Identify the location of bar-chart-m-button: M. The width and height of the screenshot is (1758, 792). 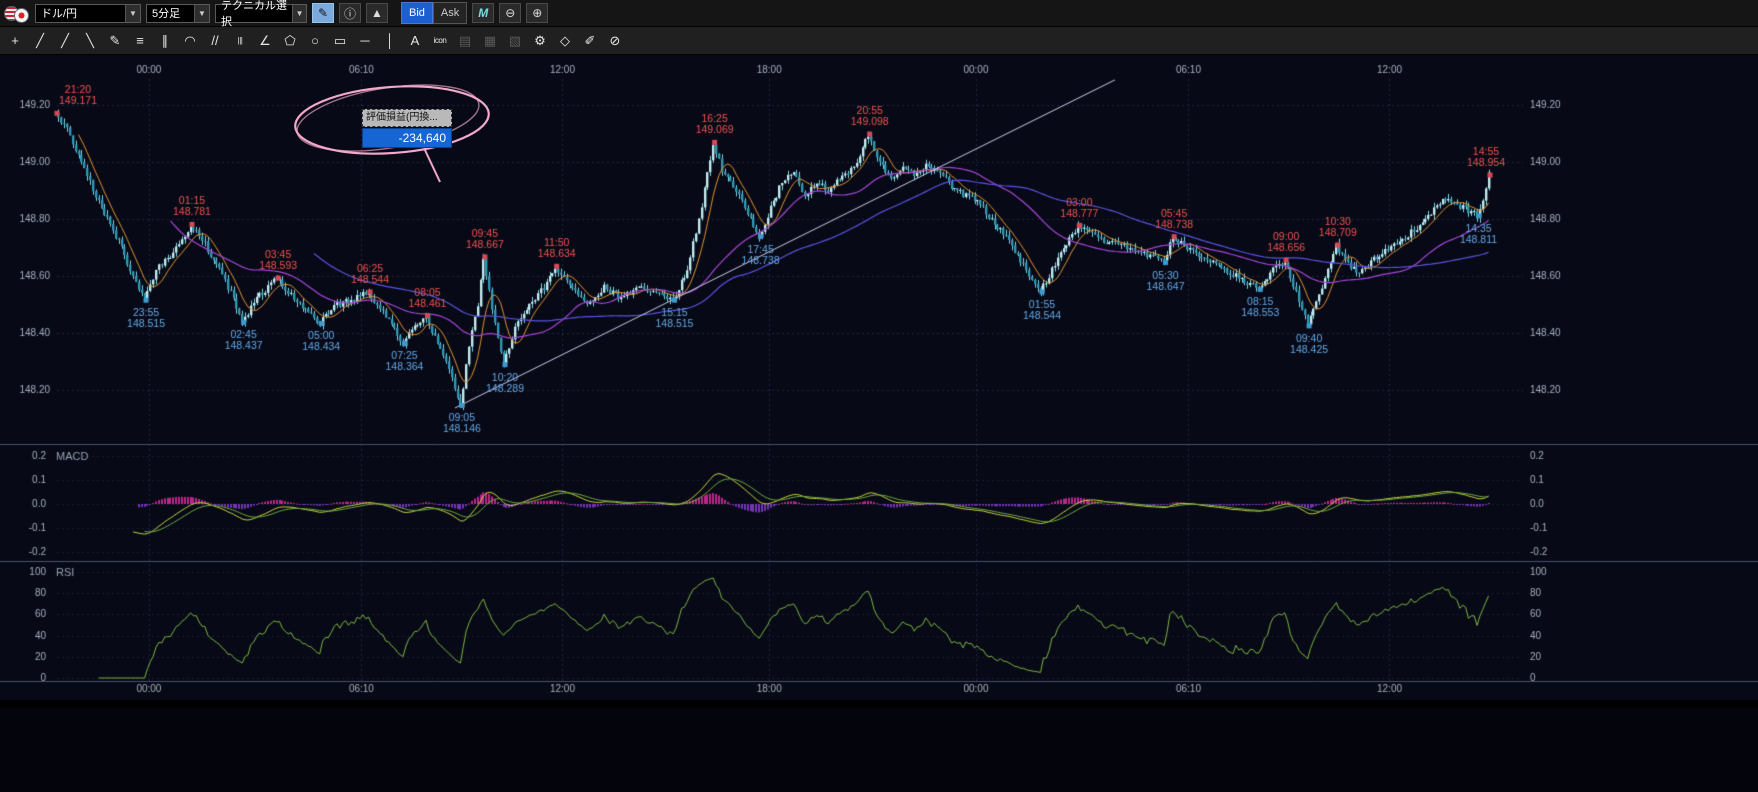
(483, 13).